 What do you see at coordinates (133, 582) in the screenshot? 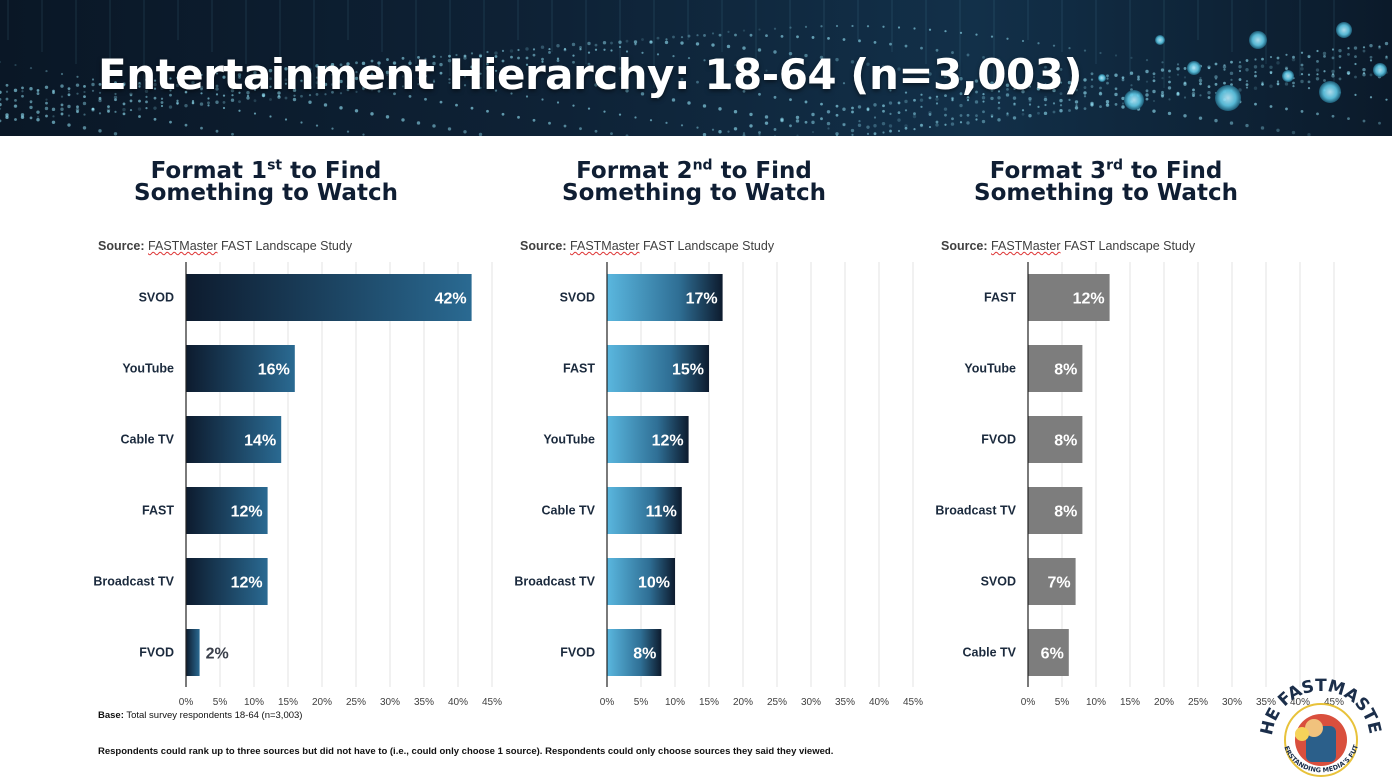
I see `category-label: Broadcast TV` at bounding box center [133, 582].